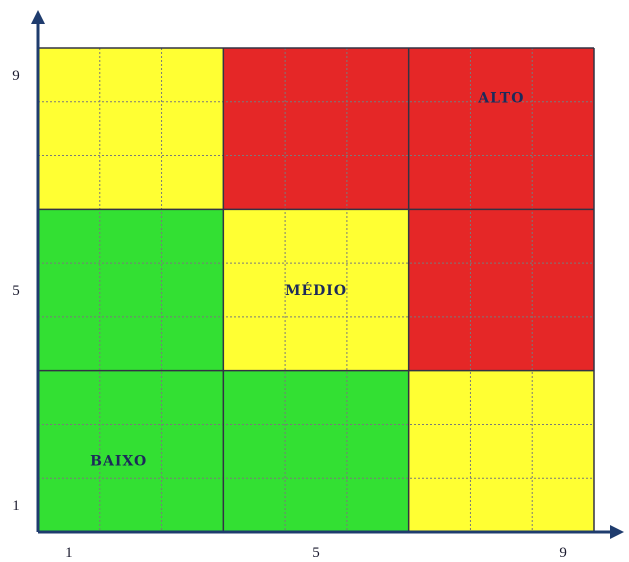 The image size is (629, 562). I want to click on y-tick-label: 5, so click(16, 291).